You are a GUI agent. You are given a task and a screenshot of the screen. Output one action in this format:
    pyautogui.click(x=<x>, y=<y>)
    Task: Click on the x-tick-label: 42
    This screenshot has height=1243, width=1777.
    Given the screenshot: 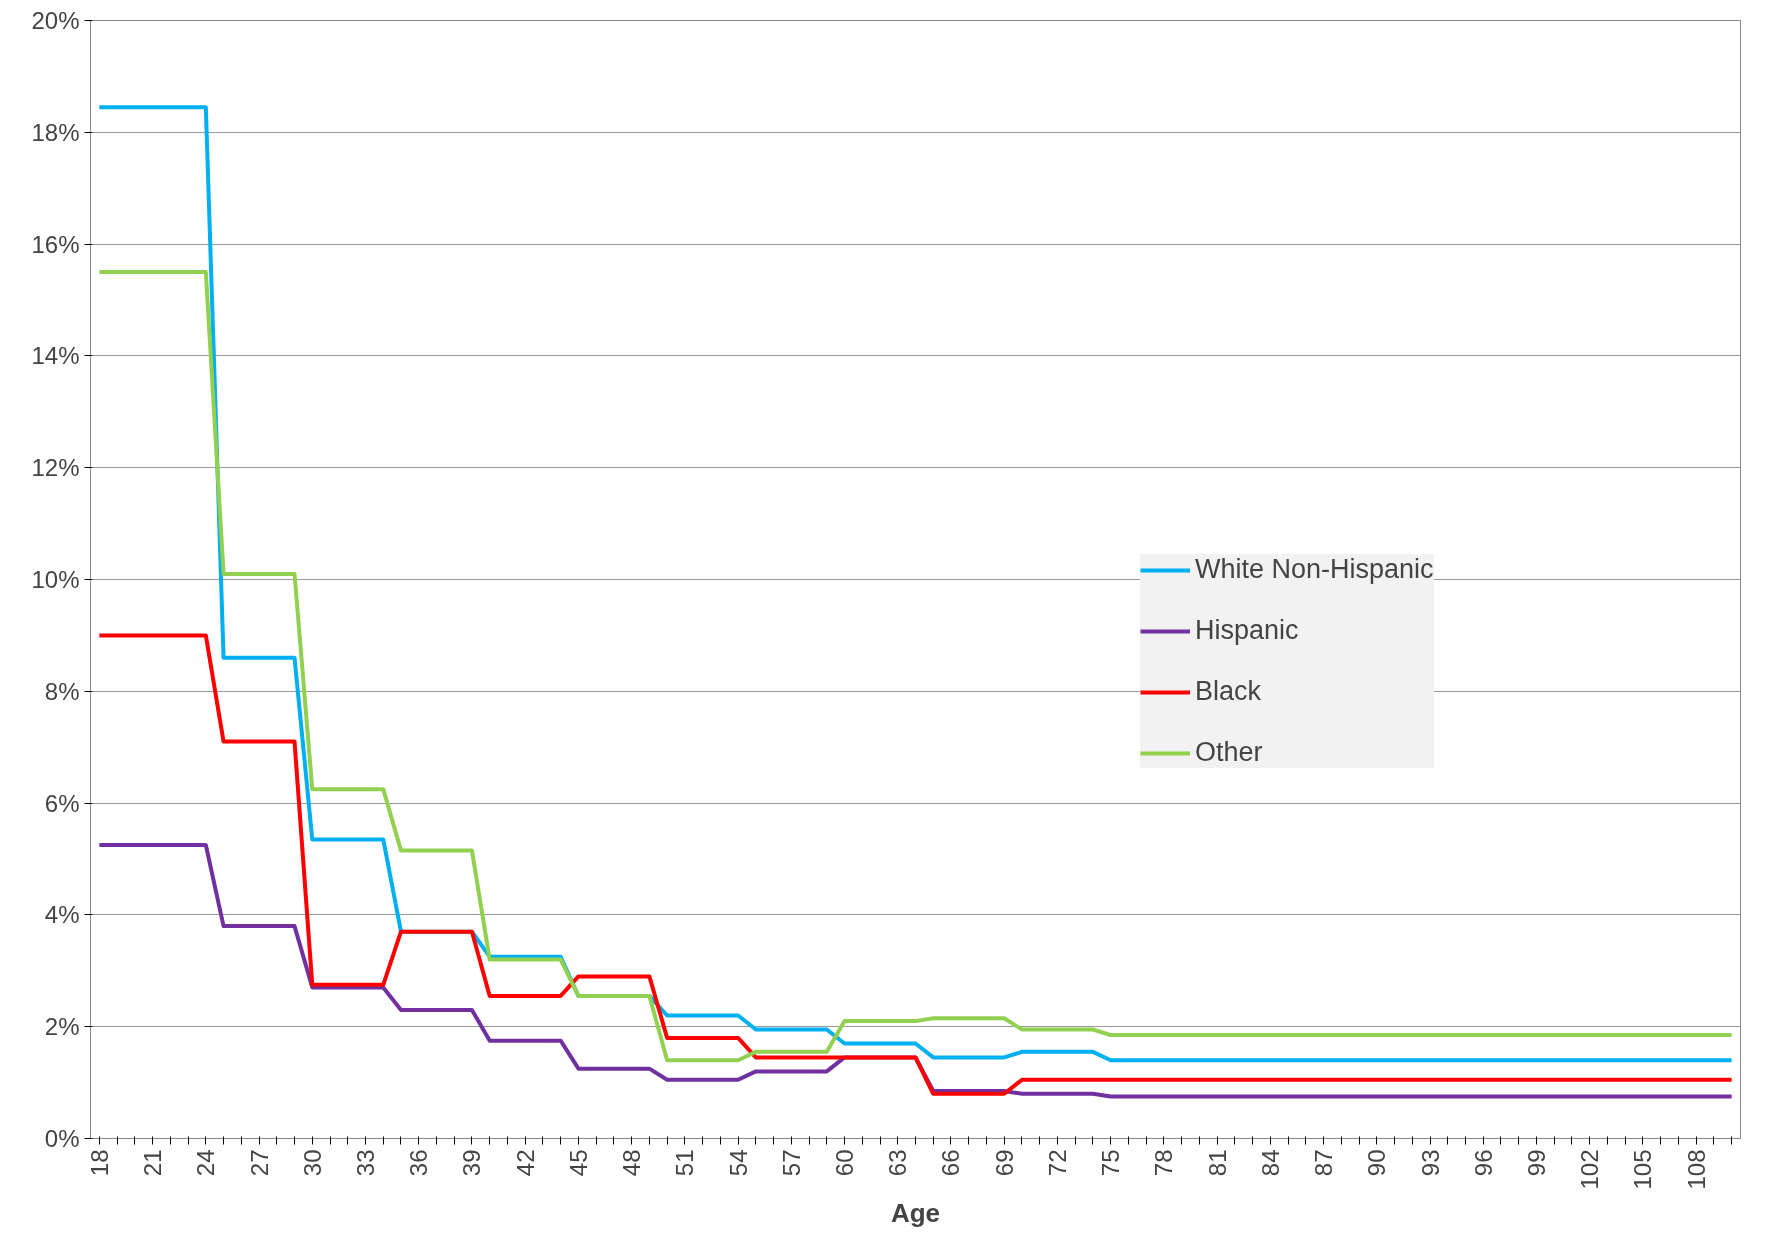 What is the action you would take?
    pyautogui.click(x=525, y=1163)
    